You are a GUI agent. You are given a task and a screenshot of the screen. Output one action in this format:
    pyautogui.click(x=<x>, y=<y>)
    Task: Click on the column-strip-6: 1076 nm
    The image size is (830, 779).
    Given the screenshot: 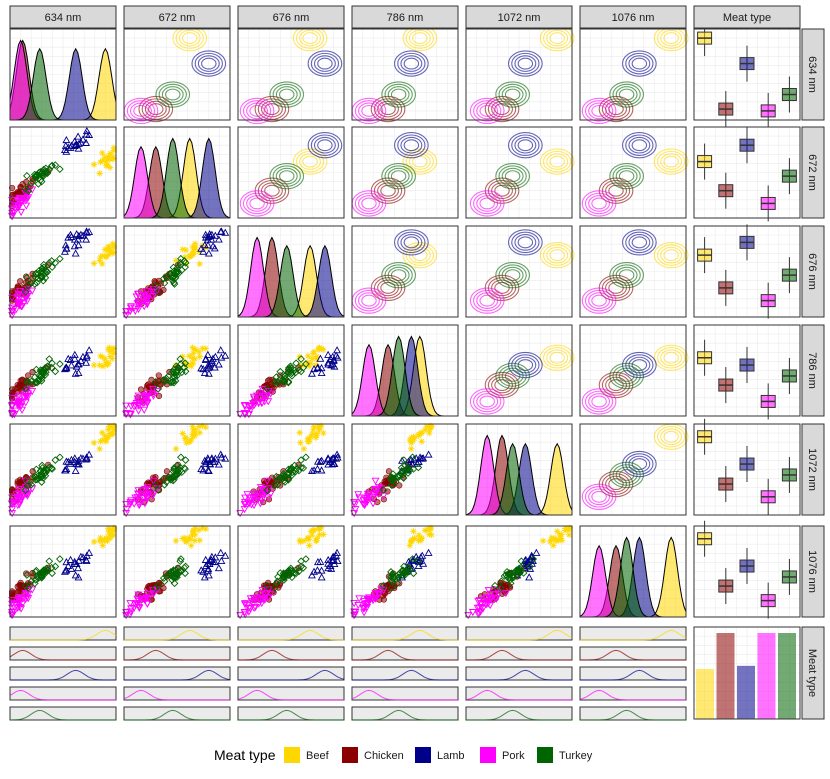 What is the action you would take?
    pyautogui.click(x=633, y=17)
    